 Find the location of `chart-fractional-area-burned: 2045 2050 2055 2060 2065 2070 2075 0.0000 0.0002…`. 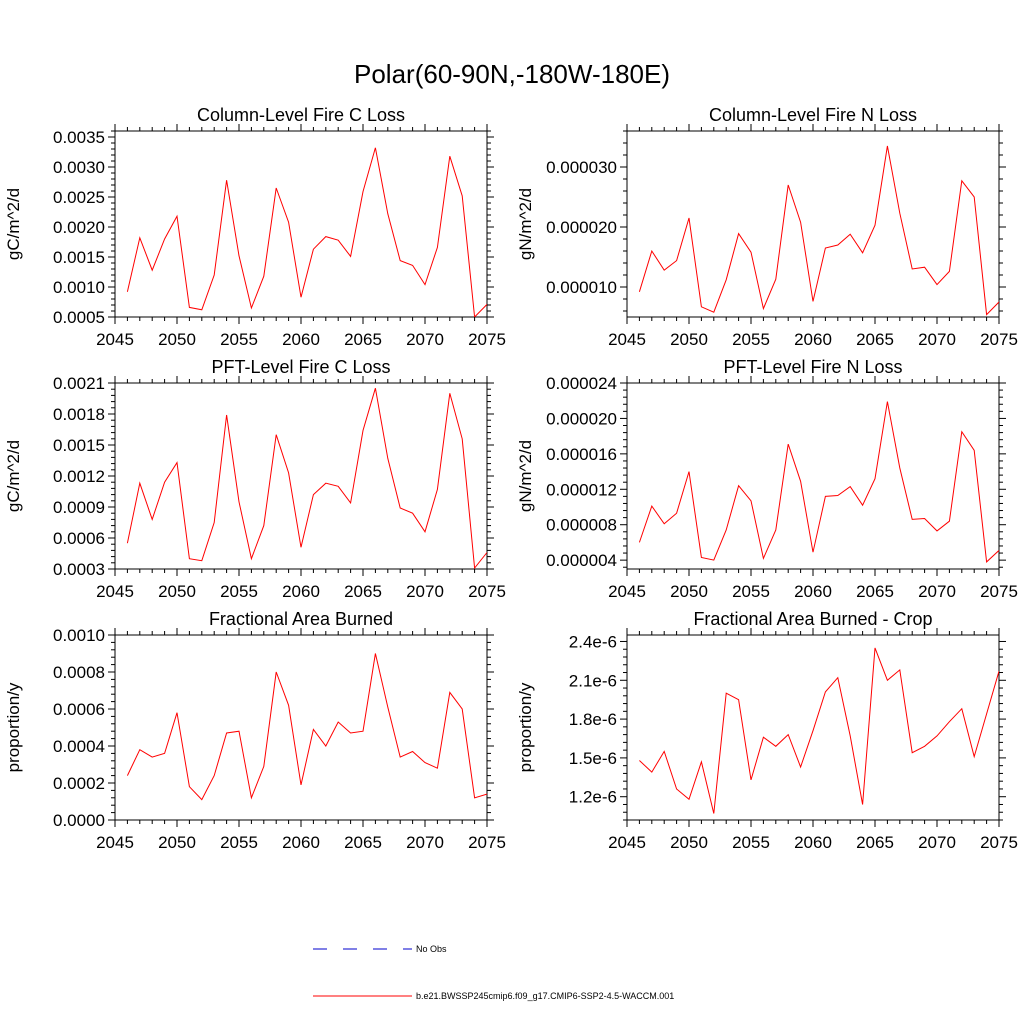

chart-fractional-area-burned: 2045 2050 2055 2060 2065 2070 2075 0.0000 0.0002… is located at coordinates (255, 730).